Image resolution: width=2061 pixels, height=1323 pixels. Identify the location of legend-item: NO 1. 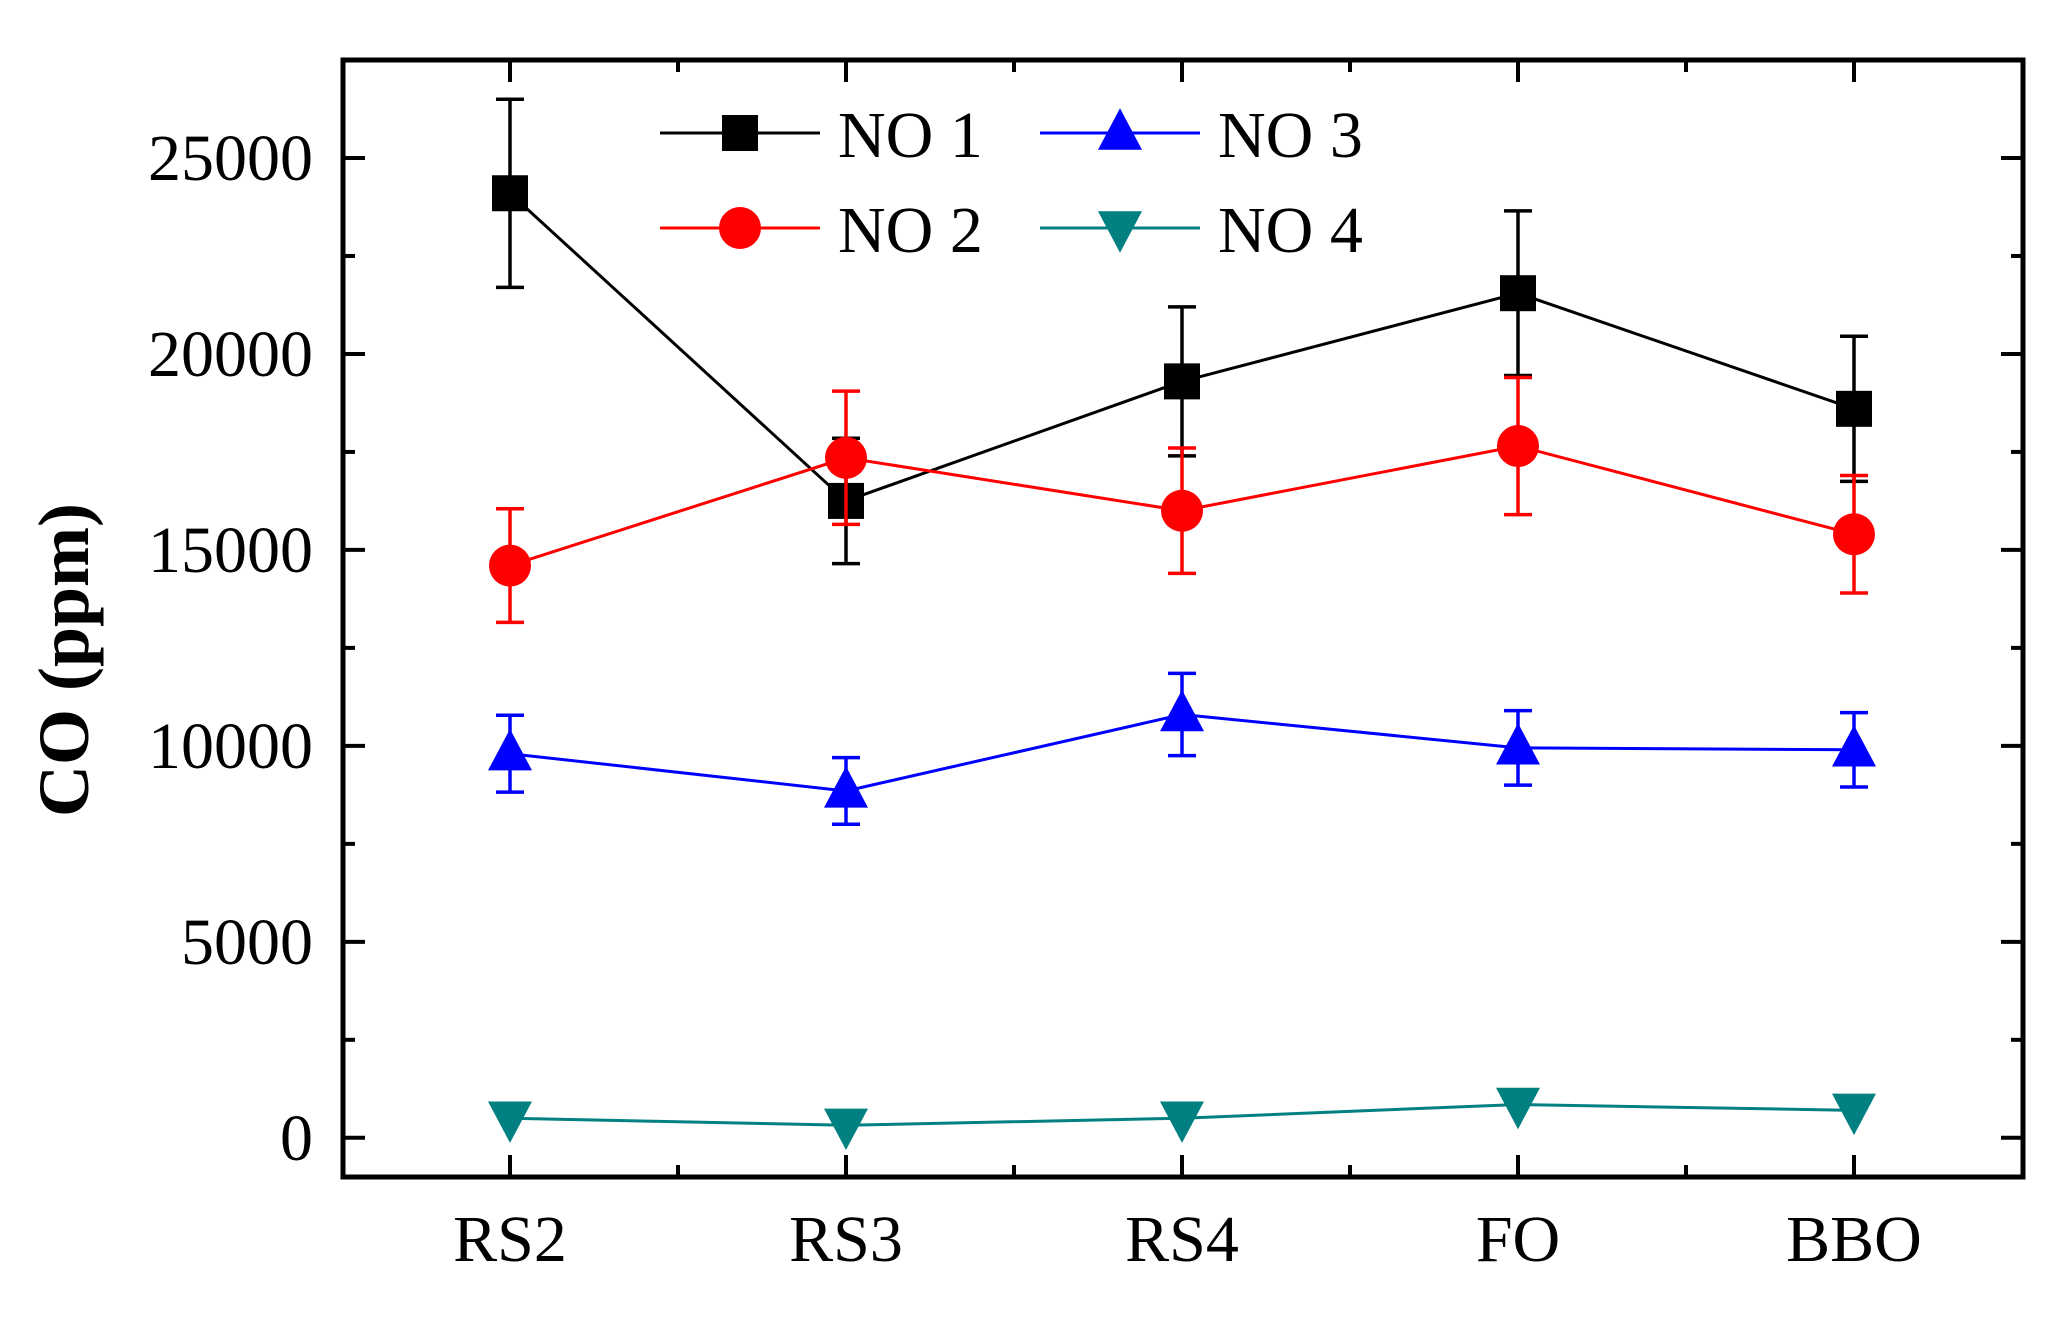
(821, 135).